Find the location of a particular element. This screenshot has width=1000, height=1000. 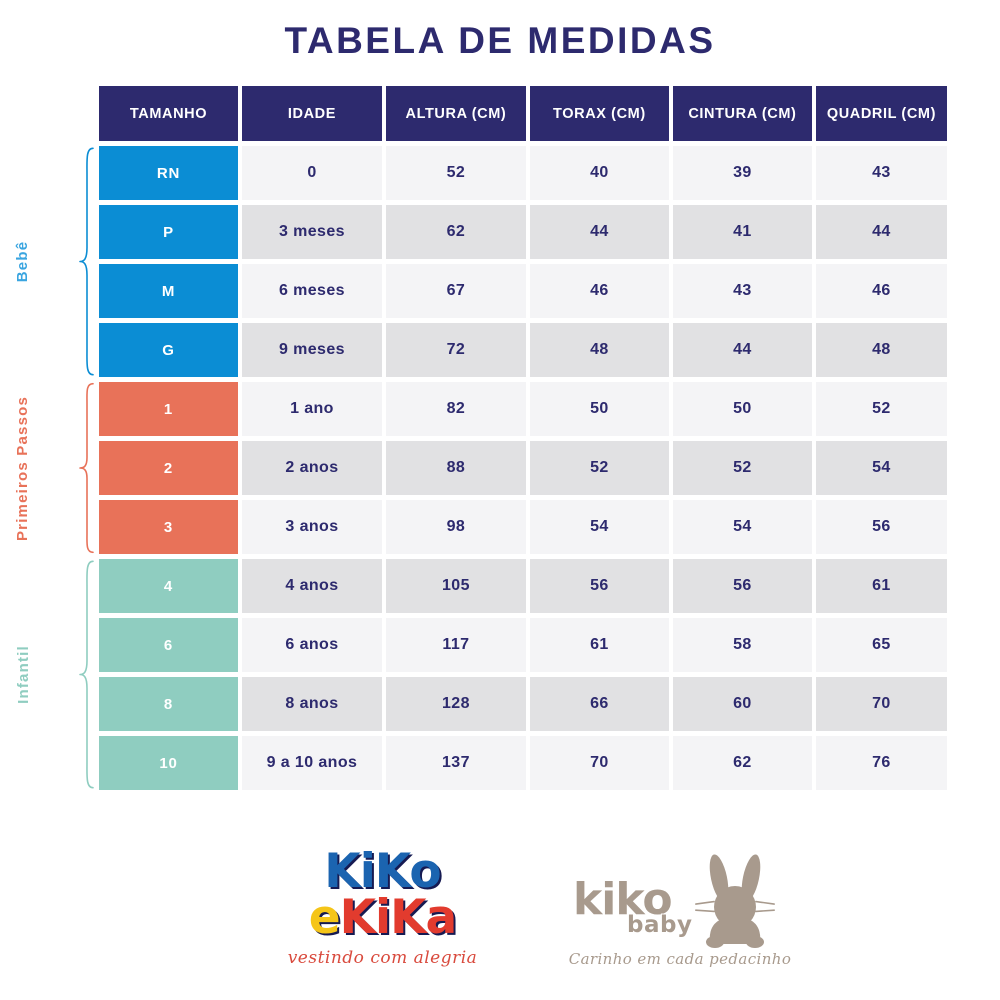

size-badge: 6 is located at coordinates (168, 645).